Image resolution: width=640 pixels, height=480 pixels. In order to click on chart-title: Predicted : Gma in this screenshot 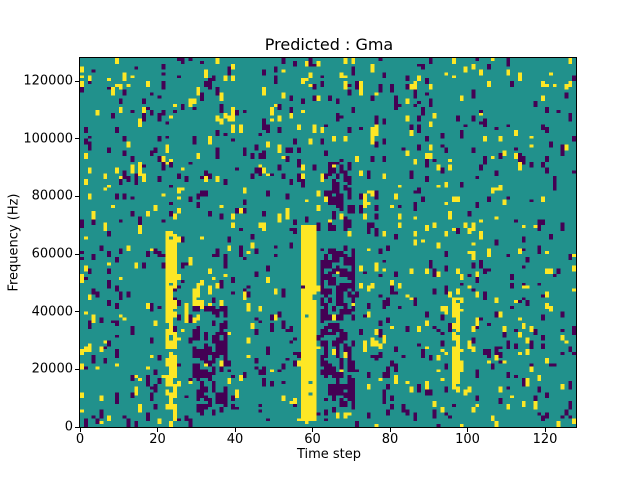, I will do `click(329, 44)`.